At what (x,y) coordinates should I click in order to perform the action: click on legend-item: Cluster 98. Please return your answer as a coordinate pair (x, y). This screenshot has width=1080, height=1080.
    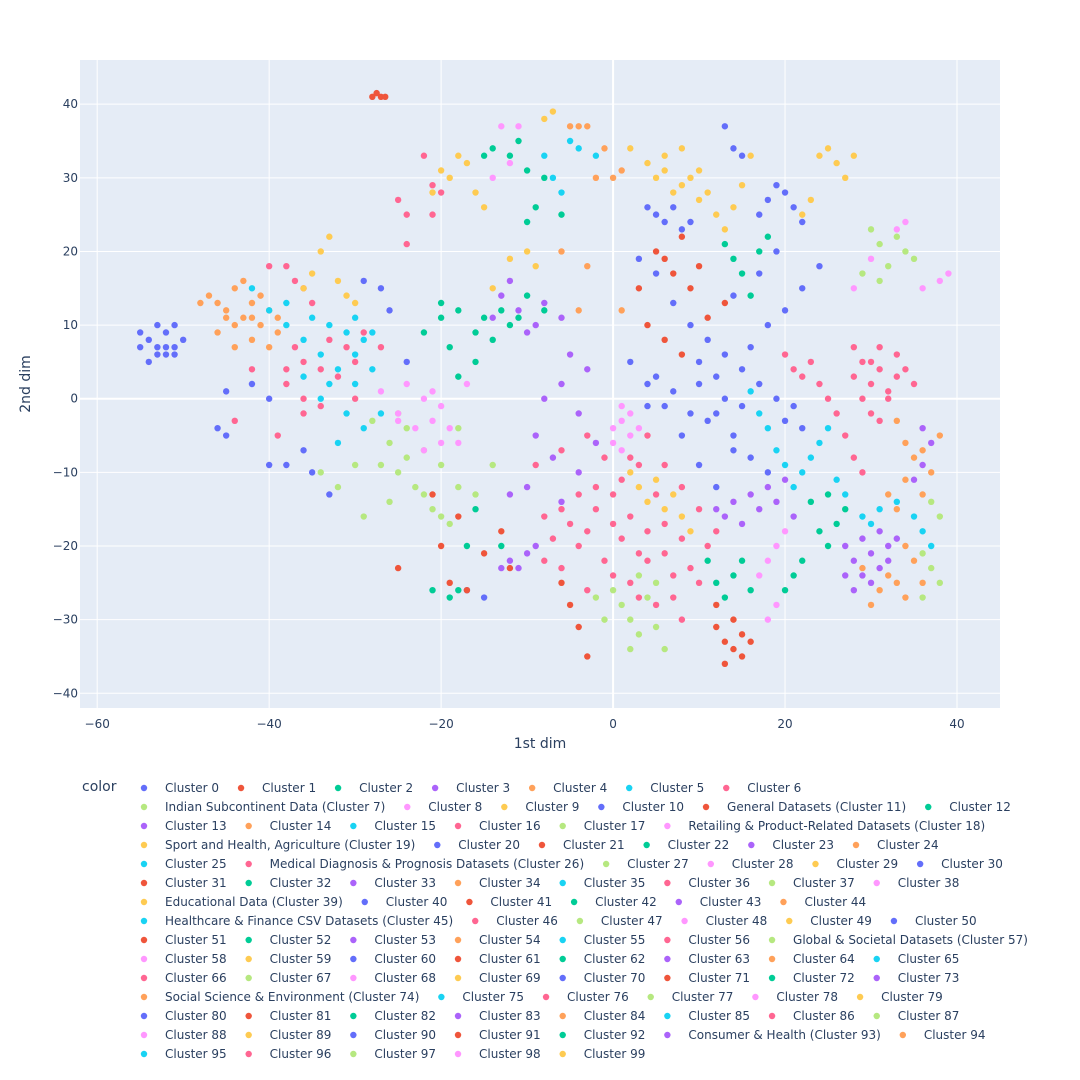
    Looking at the image, I should click on (510, 1054).